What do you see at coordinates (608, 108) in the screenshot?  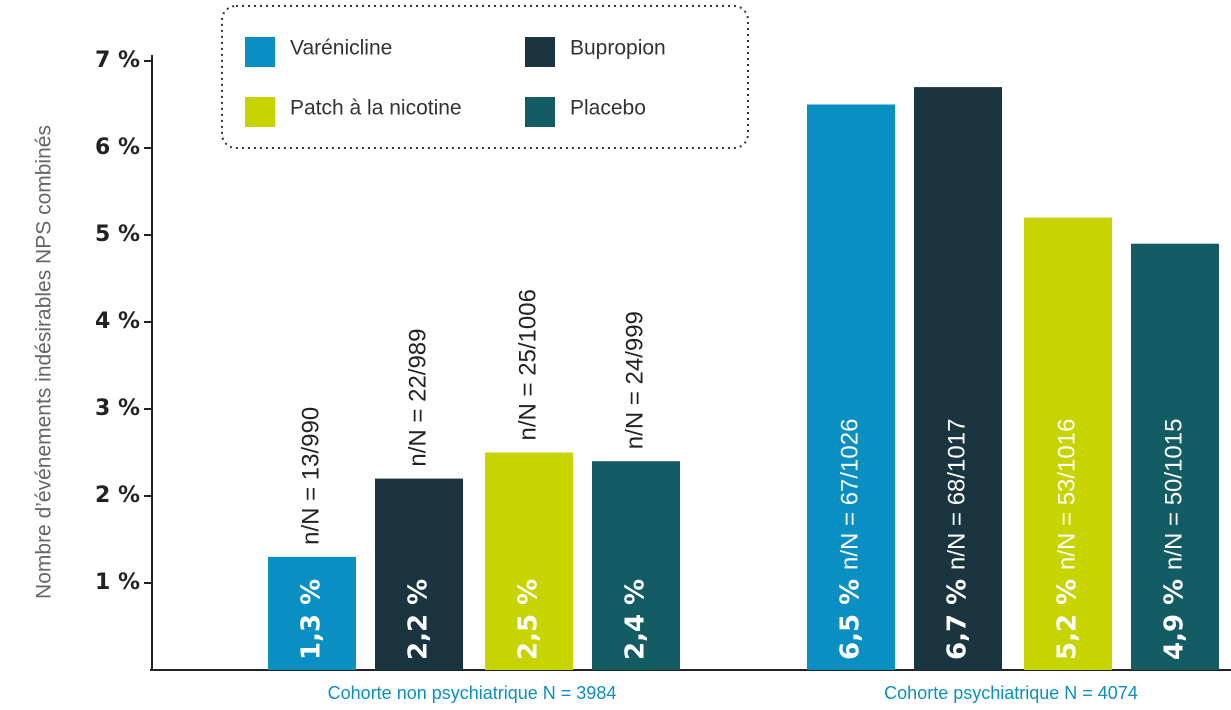 I see `legend-label: Placebo` at bounding box center [608, 108].